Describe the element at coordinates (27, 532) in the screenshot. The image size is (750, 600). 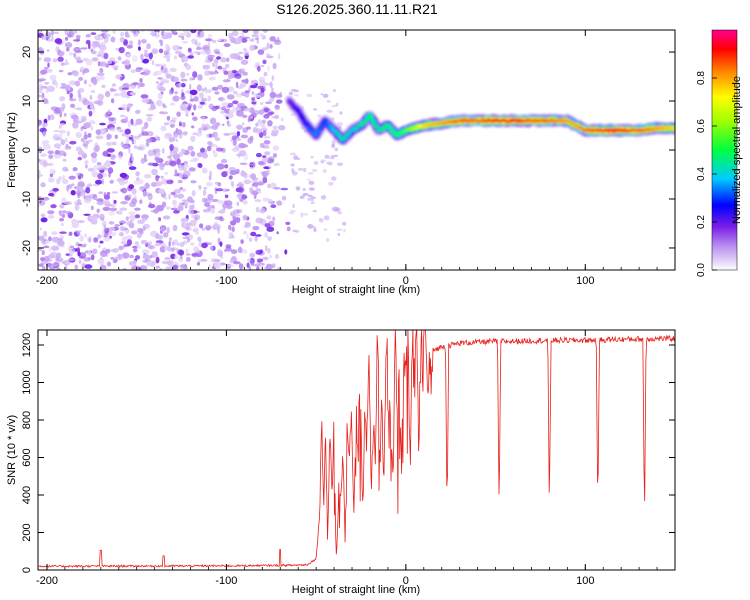
I see `snr-y-tick-label: 200` at that location.